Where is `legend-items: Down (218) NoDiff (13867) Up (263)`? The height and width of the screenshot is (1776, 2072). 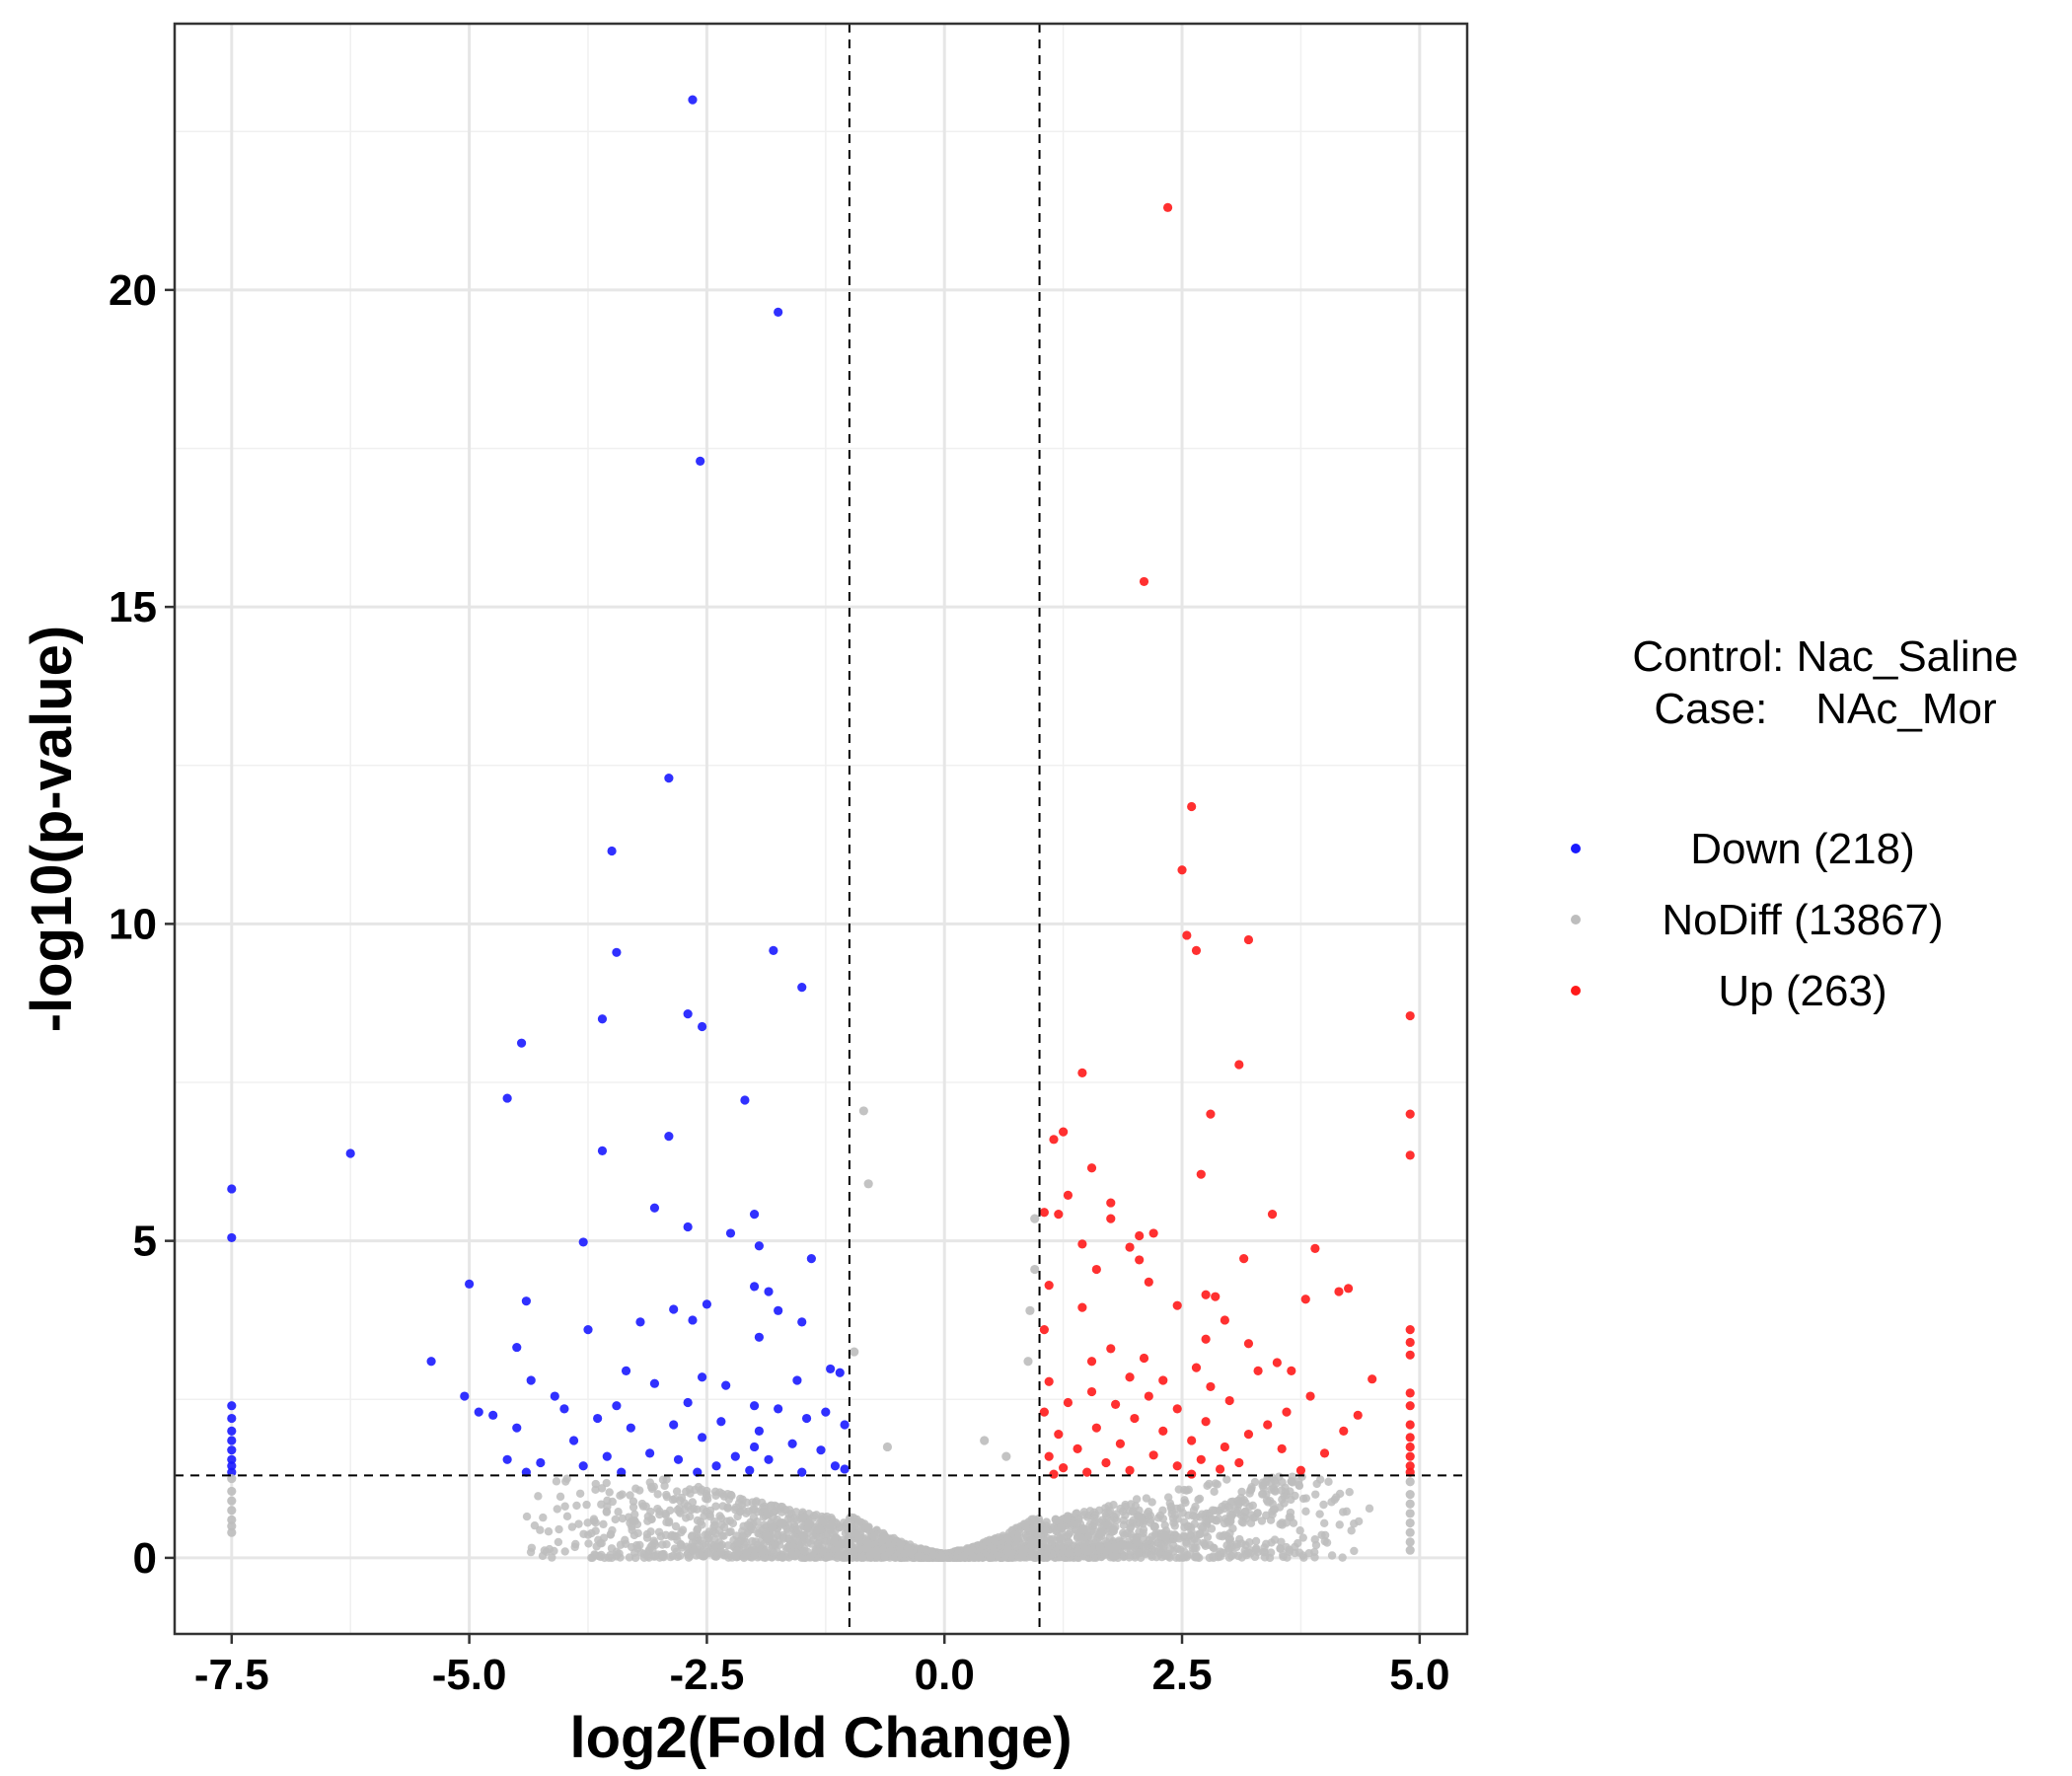
legend-items: Down (218) NoDiff (13867) Up (263) is located at coordinates (1758, 920).